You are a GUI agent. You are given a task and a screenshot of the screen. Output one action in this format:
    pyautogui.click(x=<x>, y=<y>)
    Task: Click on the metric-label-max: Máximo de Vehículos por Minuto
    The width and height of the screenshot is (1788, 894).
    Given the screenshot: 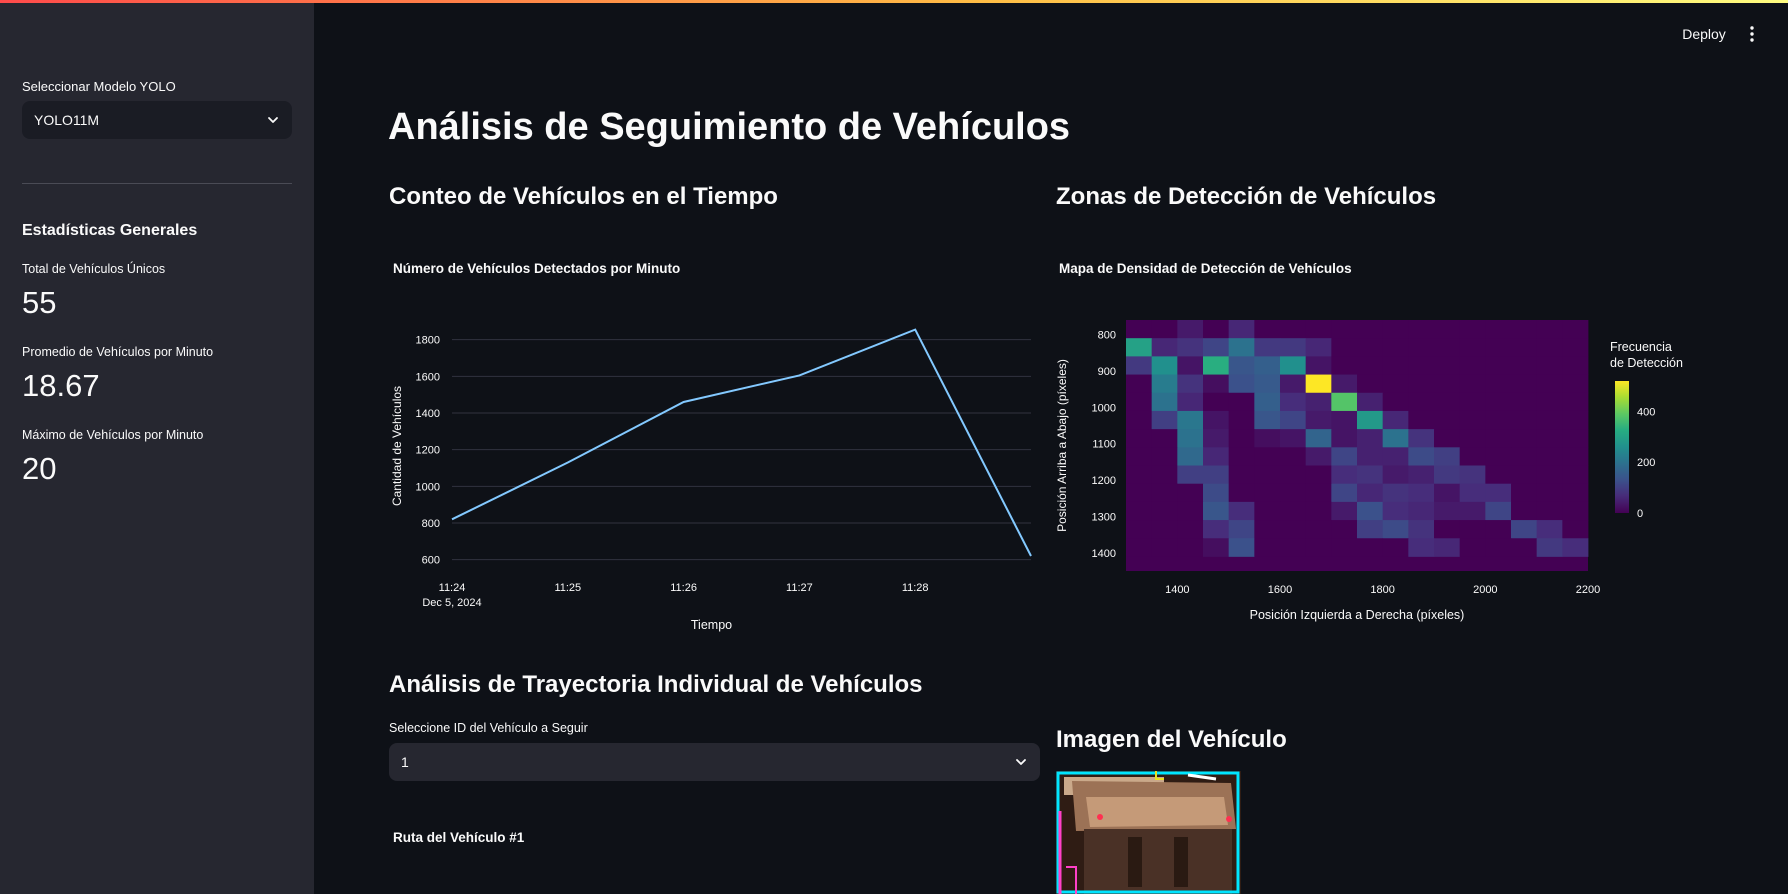 What is the action you would take?
    pyautogui.click(x=113, y=435)
    